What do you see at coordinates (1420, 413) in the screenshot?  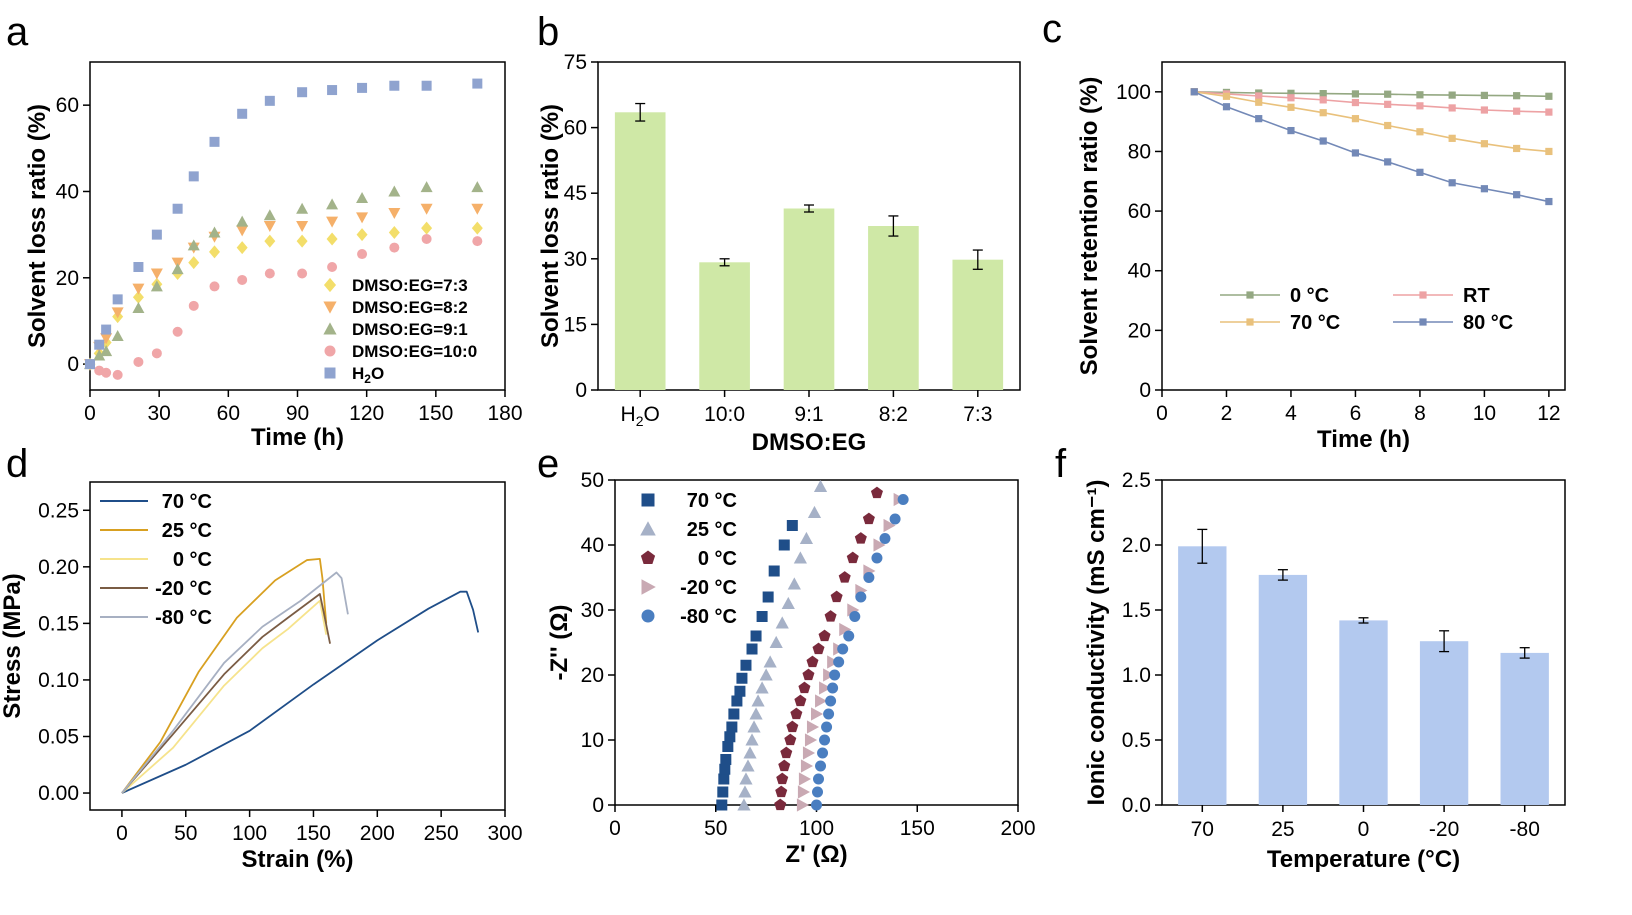 I see `x-tick-label: 8` at bounding box center [1420, 413].